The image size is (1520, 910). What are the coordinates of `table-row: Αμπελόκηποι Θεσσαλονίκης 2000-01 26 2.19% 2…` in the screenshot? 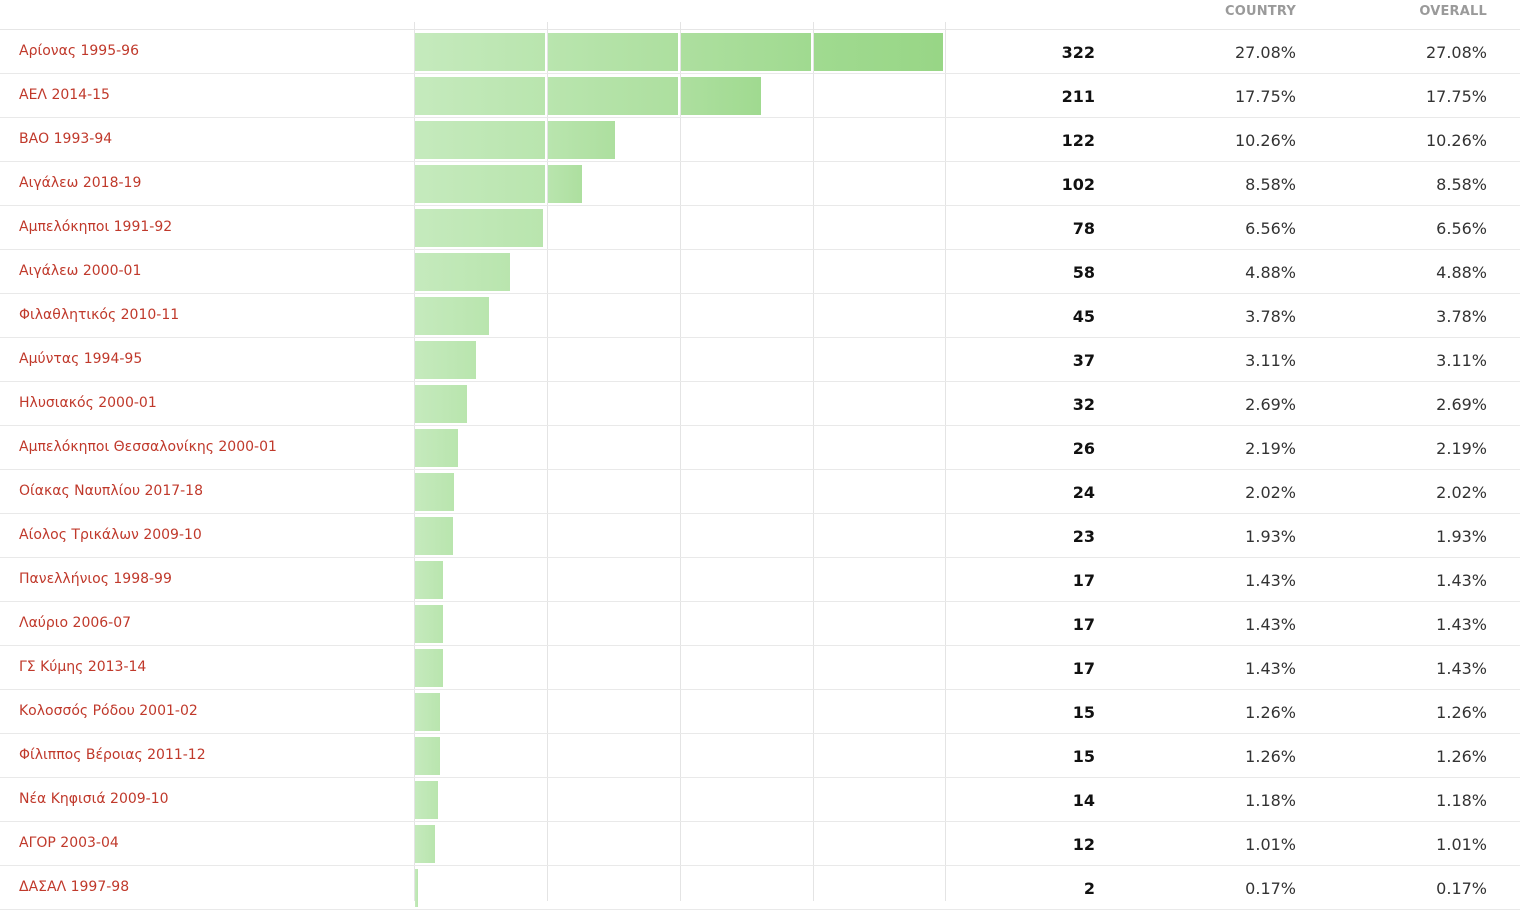 It's located at (760, 448).